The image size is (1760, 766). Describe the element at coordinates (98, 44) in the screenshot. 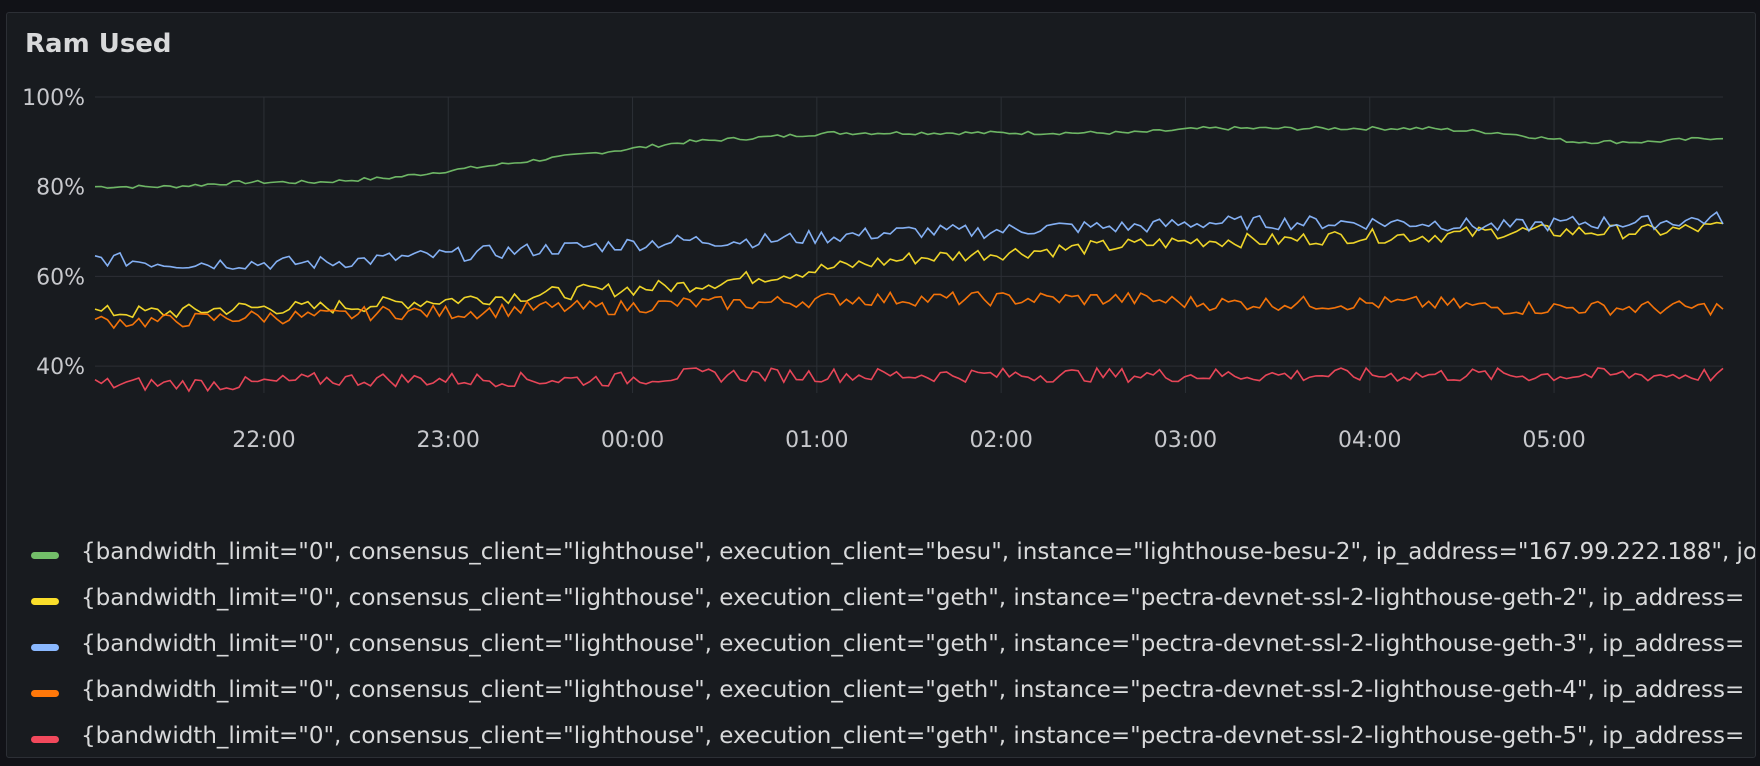

I see `panel-title: Ram Used` at that location.